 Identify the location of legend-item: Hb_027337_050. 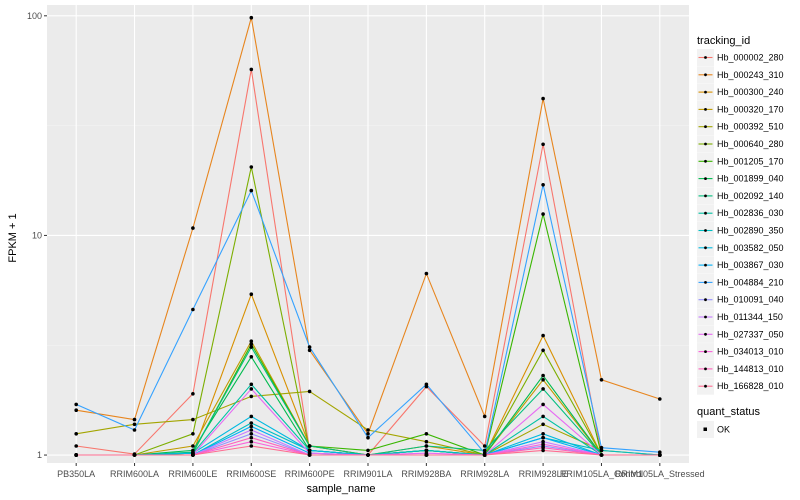
(740, 334).